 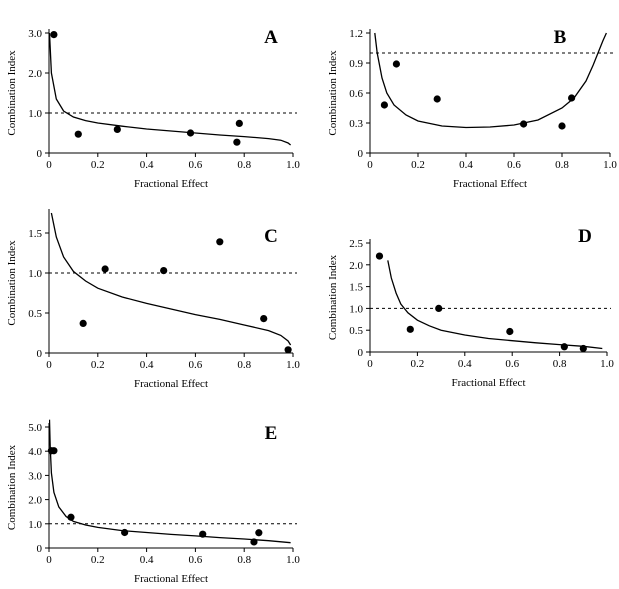 What do you see at coordinates (361, 154) in the screenshot?
I see `panel-b-y-tick-label: 0` at bounding box center [361, 154].